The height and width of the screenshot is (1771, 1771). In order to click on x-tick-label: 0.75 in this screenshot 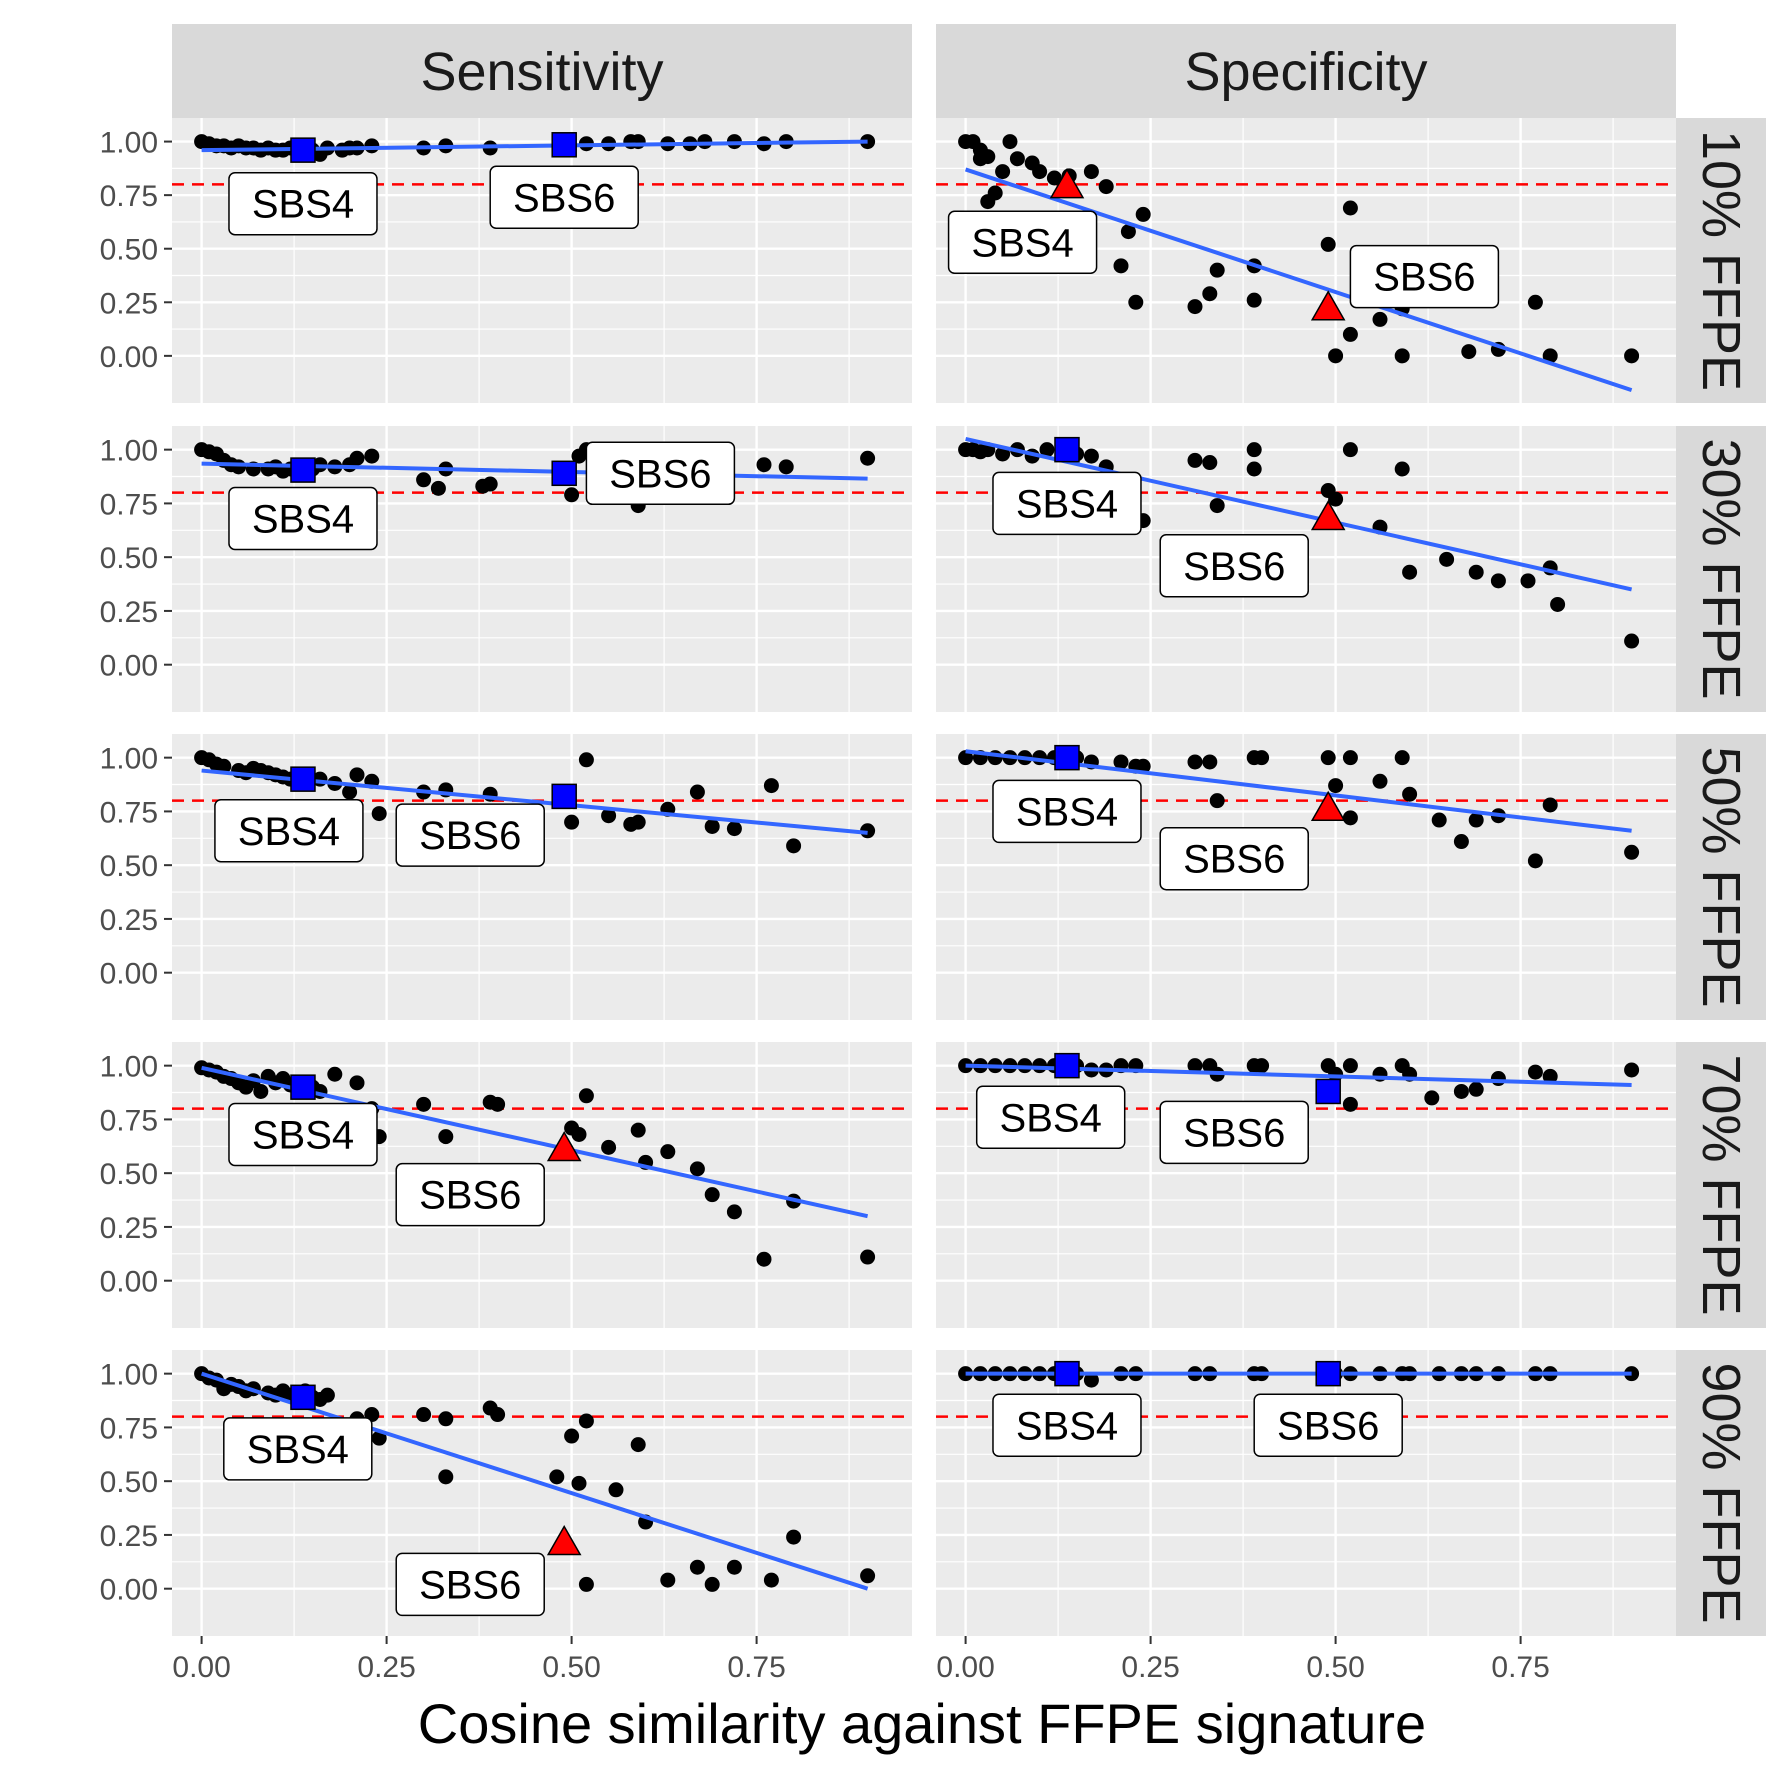, I will do `click(1520, 1667)`.